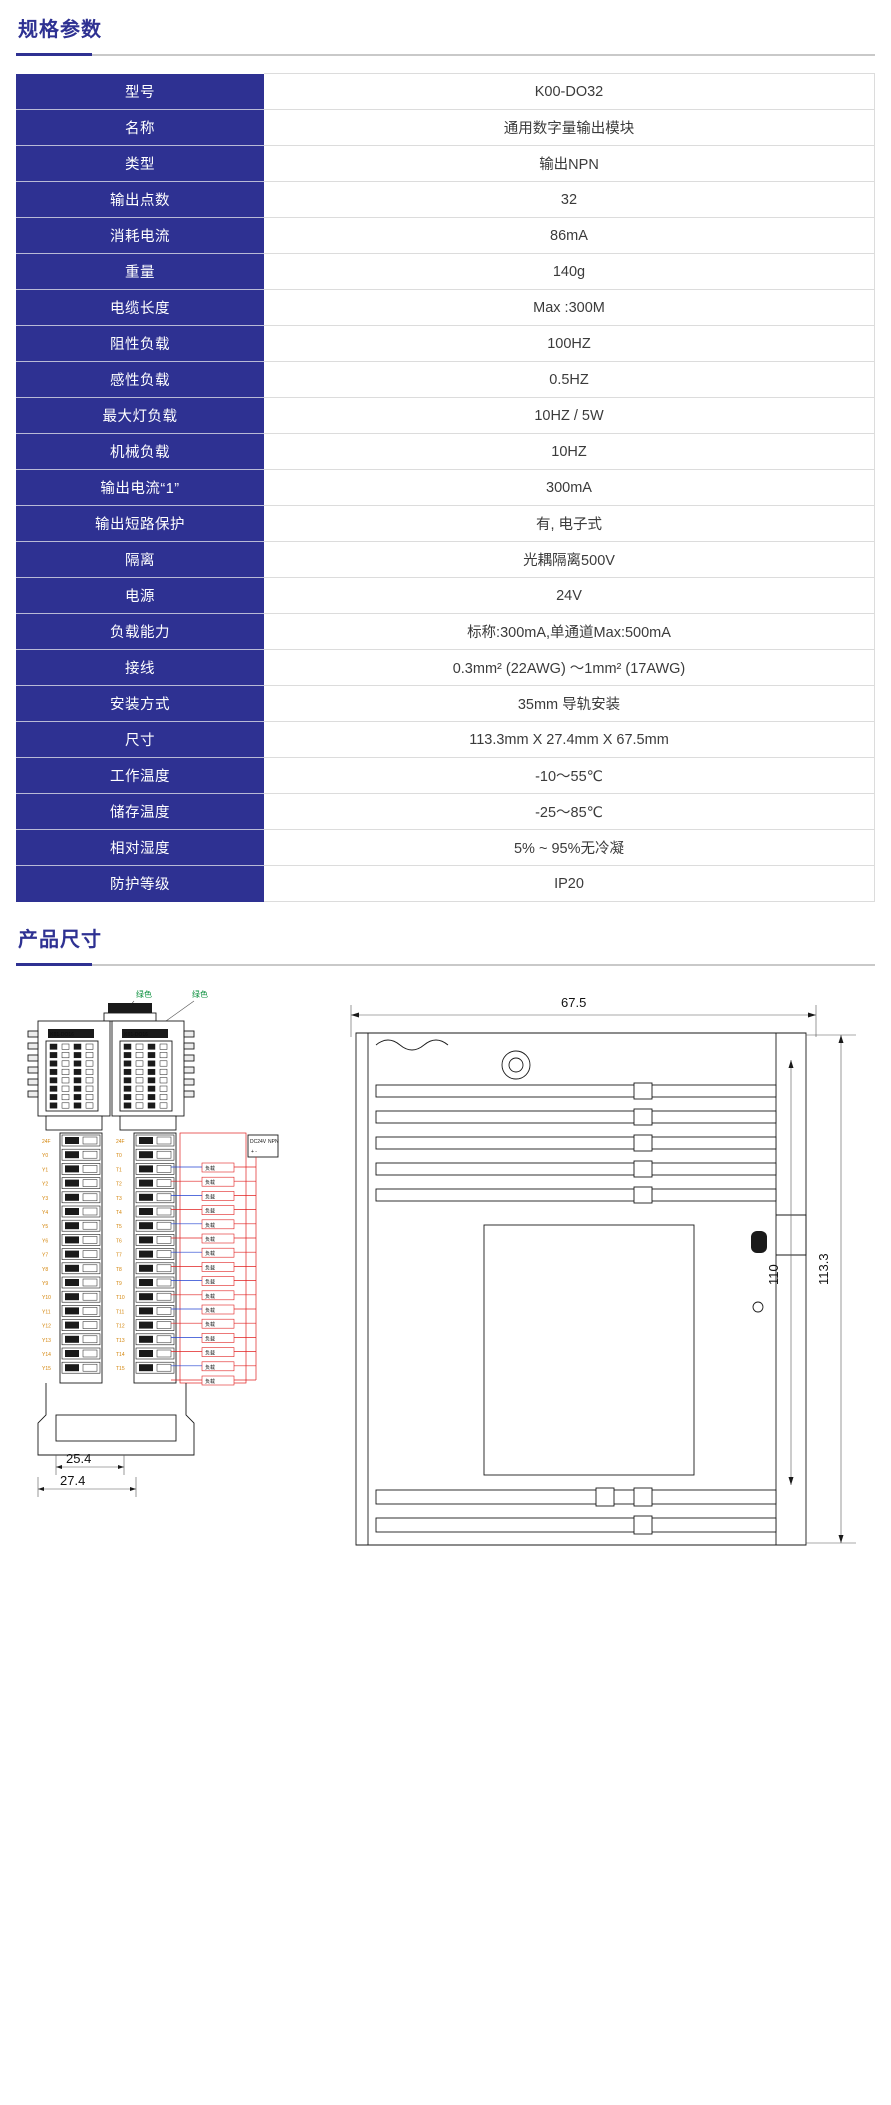 The image size is (891, 2105). I want to click on table-row: 最大灯负载 10HZ / 5W, so click(445, 415).